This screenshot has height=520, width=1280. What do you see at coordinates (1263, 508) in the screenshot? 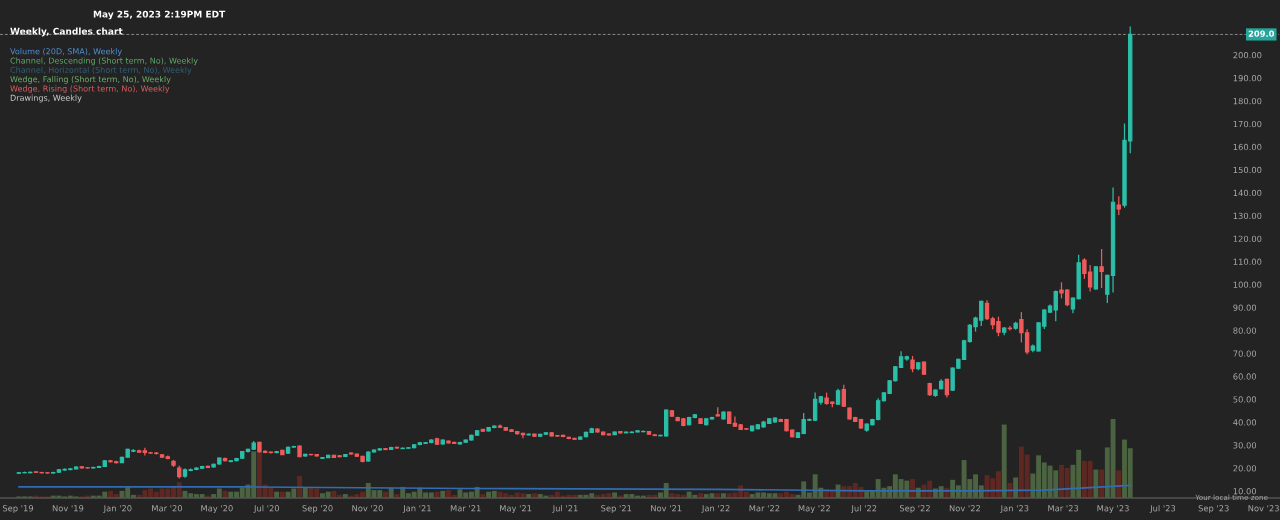
I see `x-tick-label: Nov '23` at bounding box center [1263, 508].